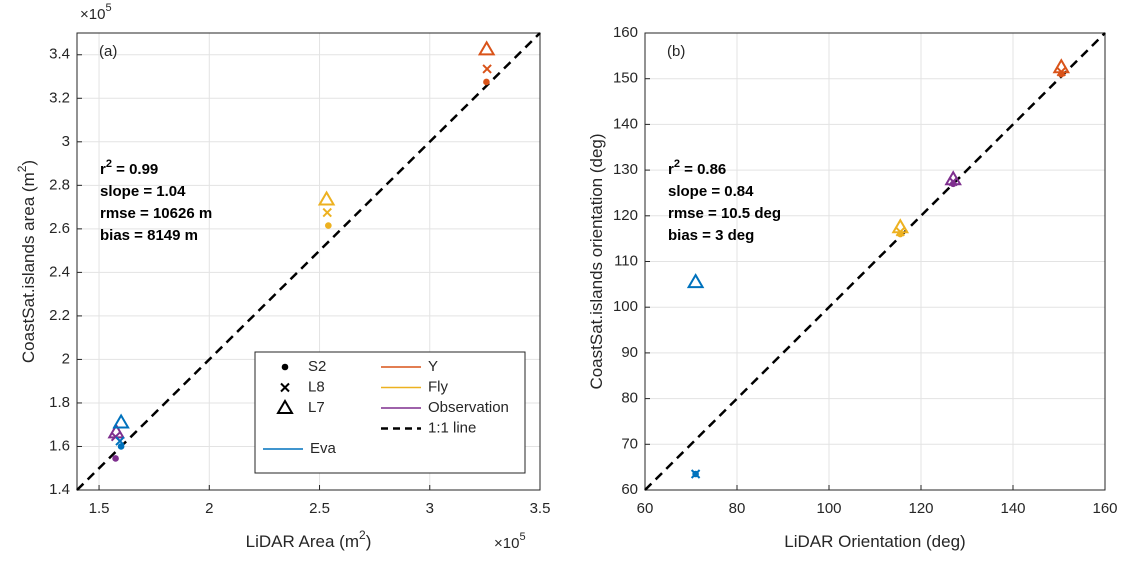 The image size is (1127, 561). I want to click on y-tick-label: 2, so click(66, 358).